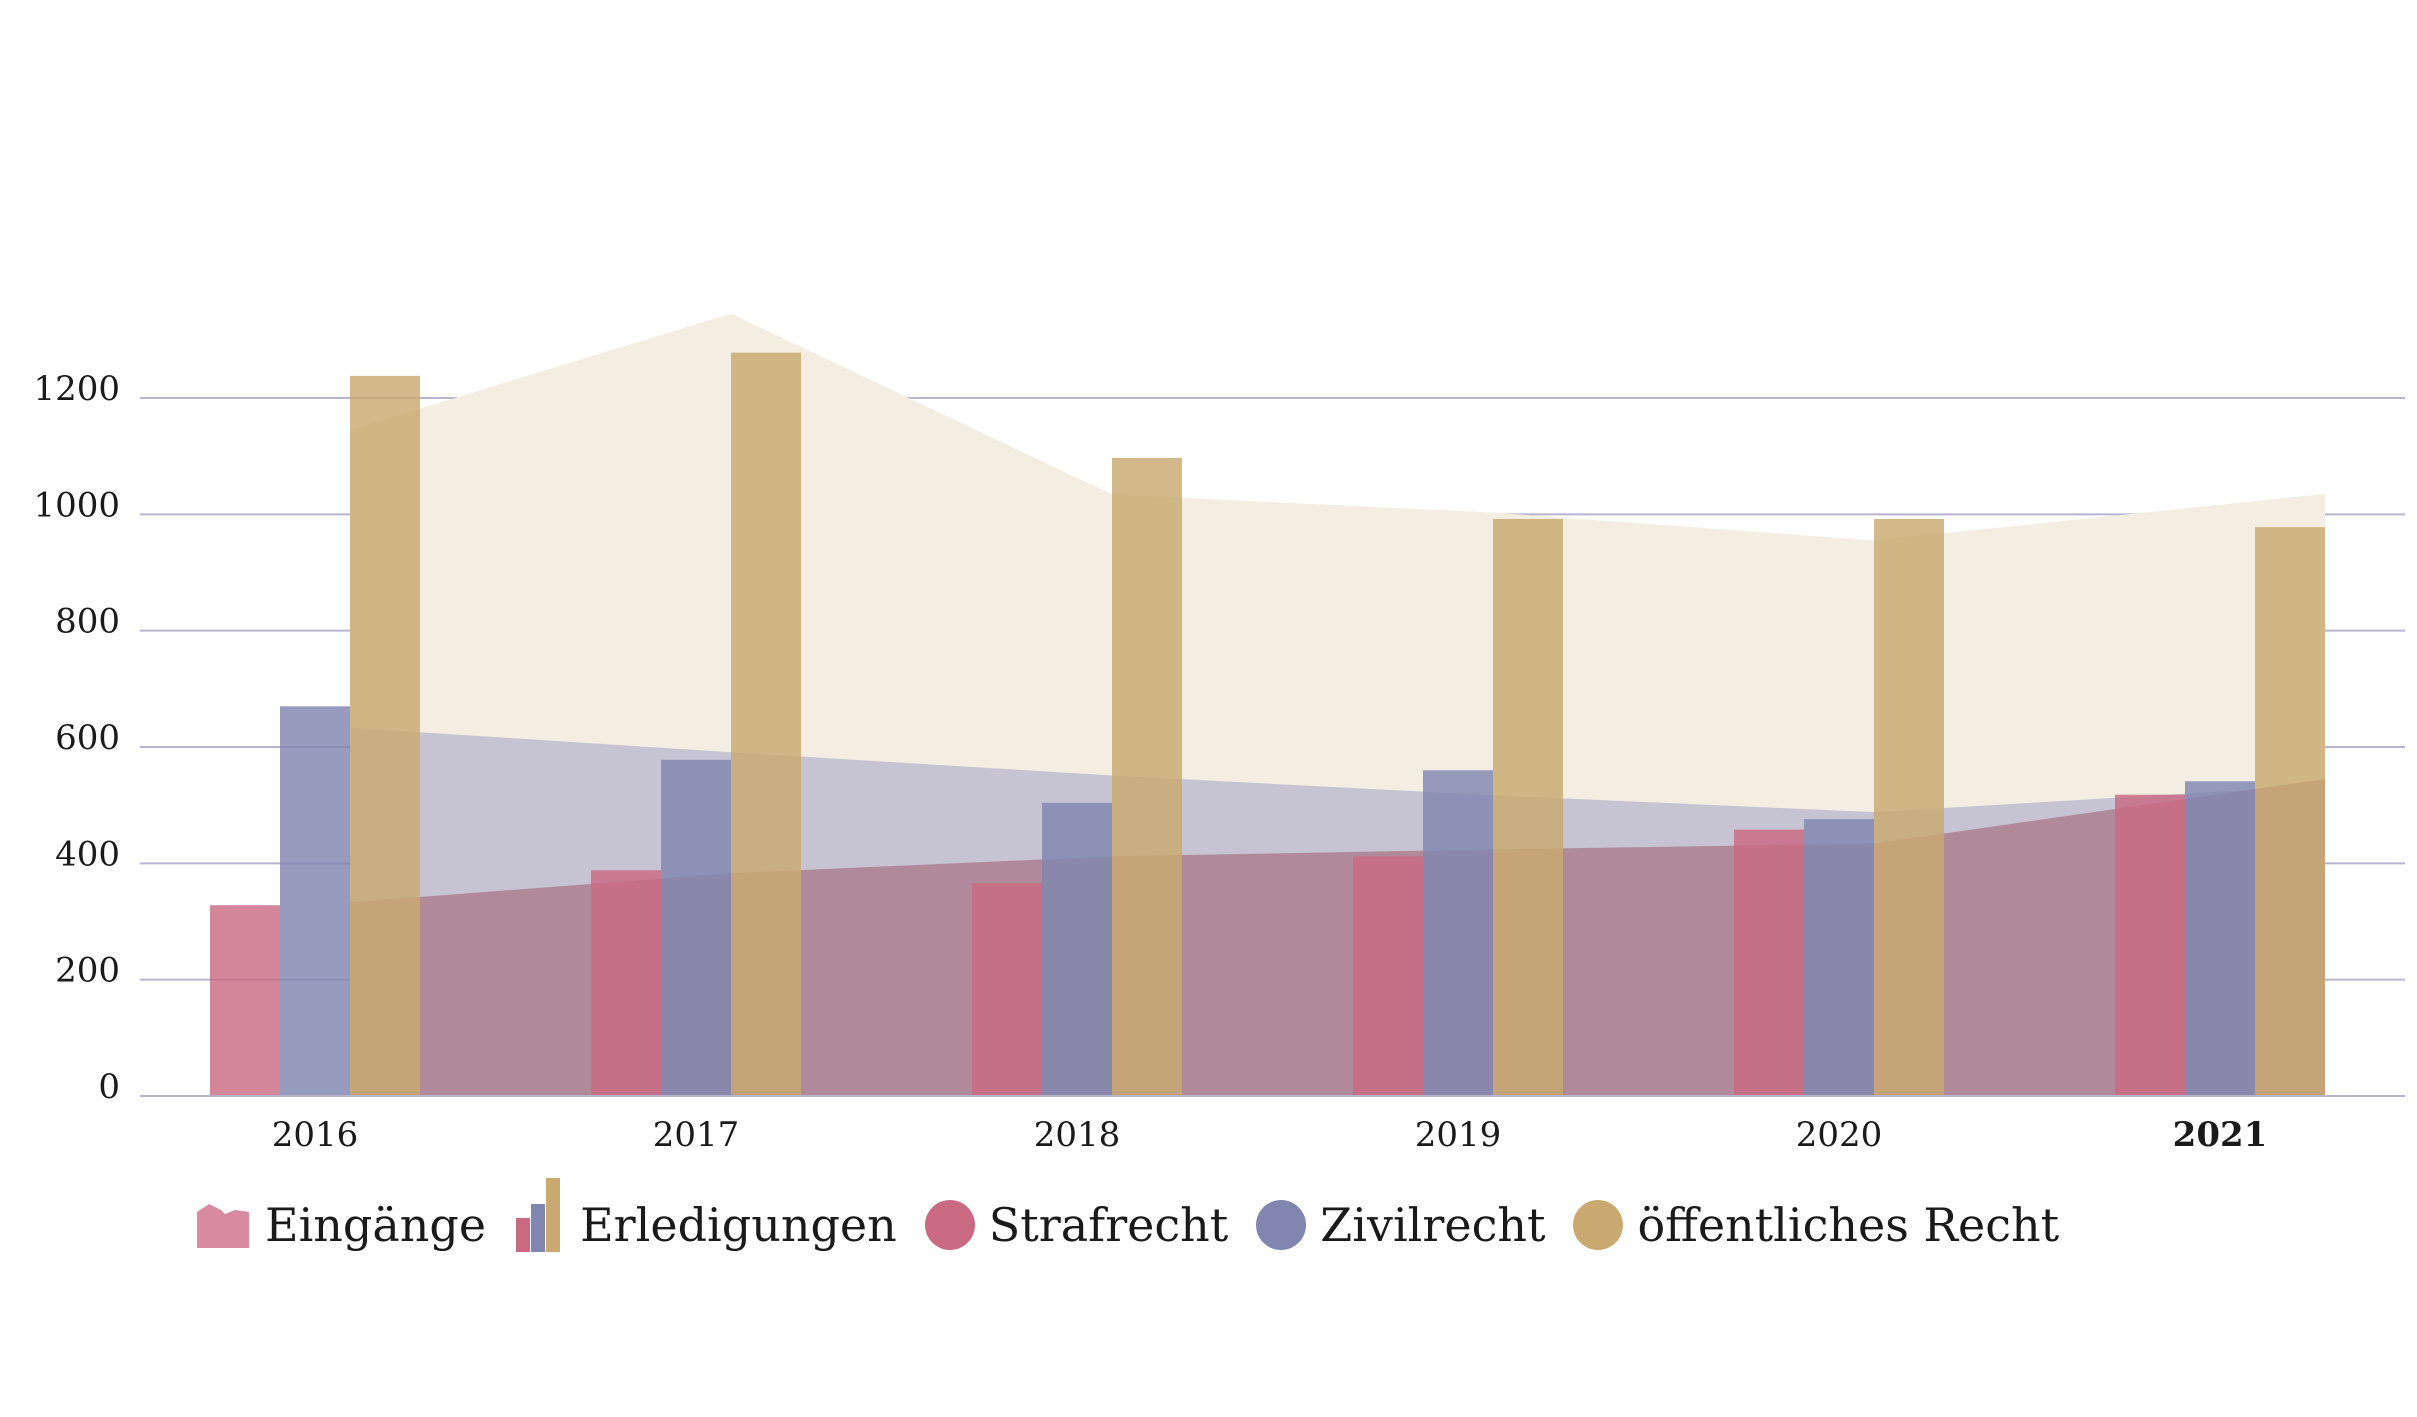 This screenshot has height=1417, width=2417. I want to click on y-tick-label: 200, so click(87, 971).